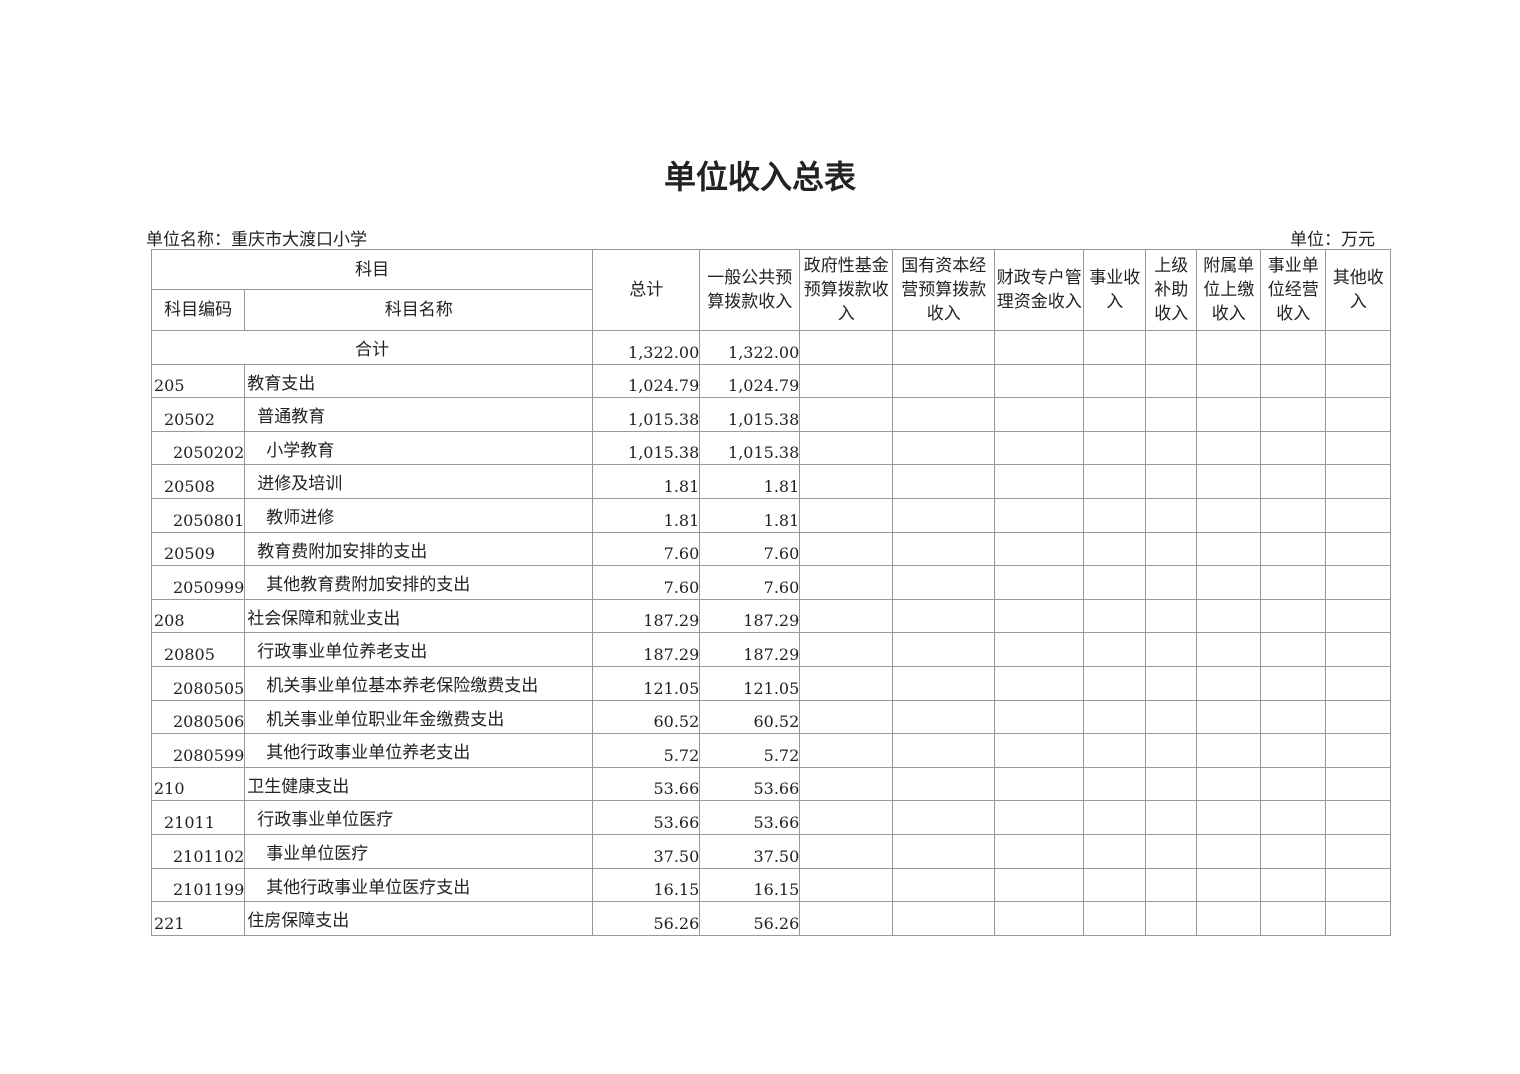 The width and height of the screenshot is (1520, 1074). I want to click on row-name: 小学教育, so click(419, 448).